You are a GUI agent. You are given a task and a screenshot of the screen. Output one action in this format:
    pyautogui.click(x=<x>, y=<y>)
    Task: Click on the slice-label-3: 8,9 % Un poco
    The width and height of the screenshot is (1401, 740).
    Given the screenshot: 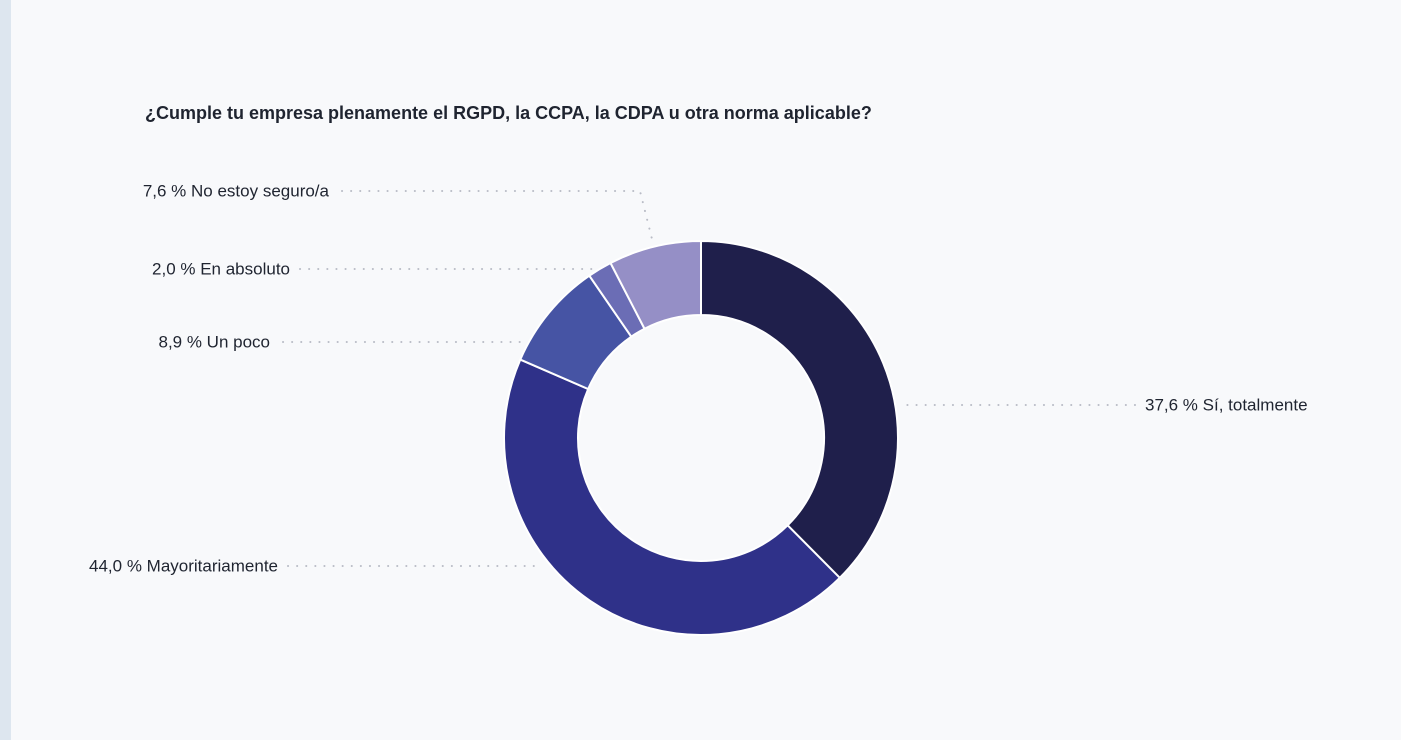 What is the action you would take?
    pyautogui.click(x=214, y=342)
    